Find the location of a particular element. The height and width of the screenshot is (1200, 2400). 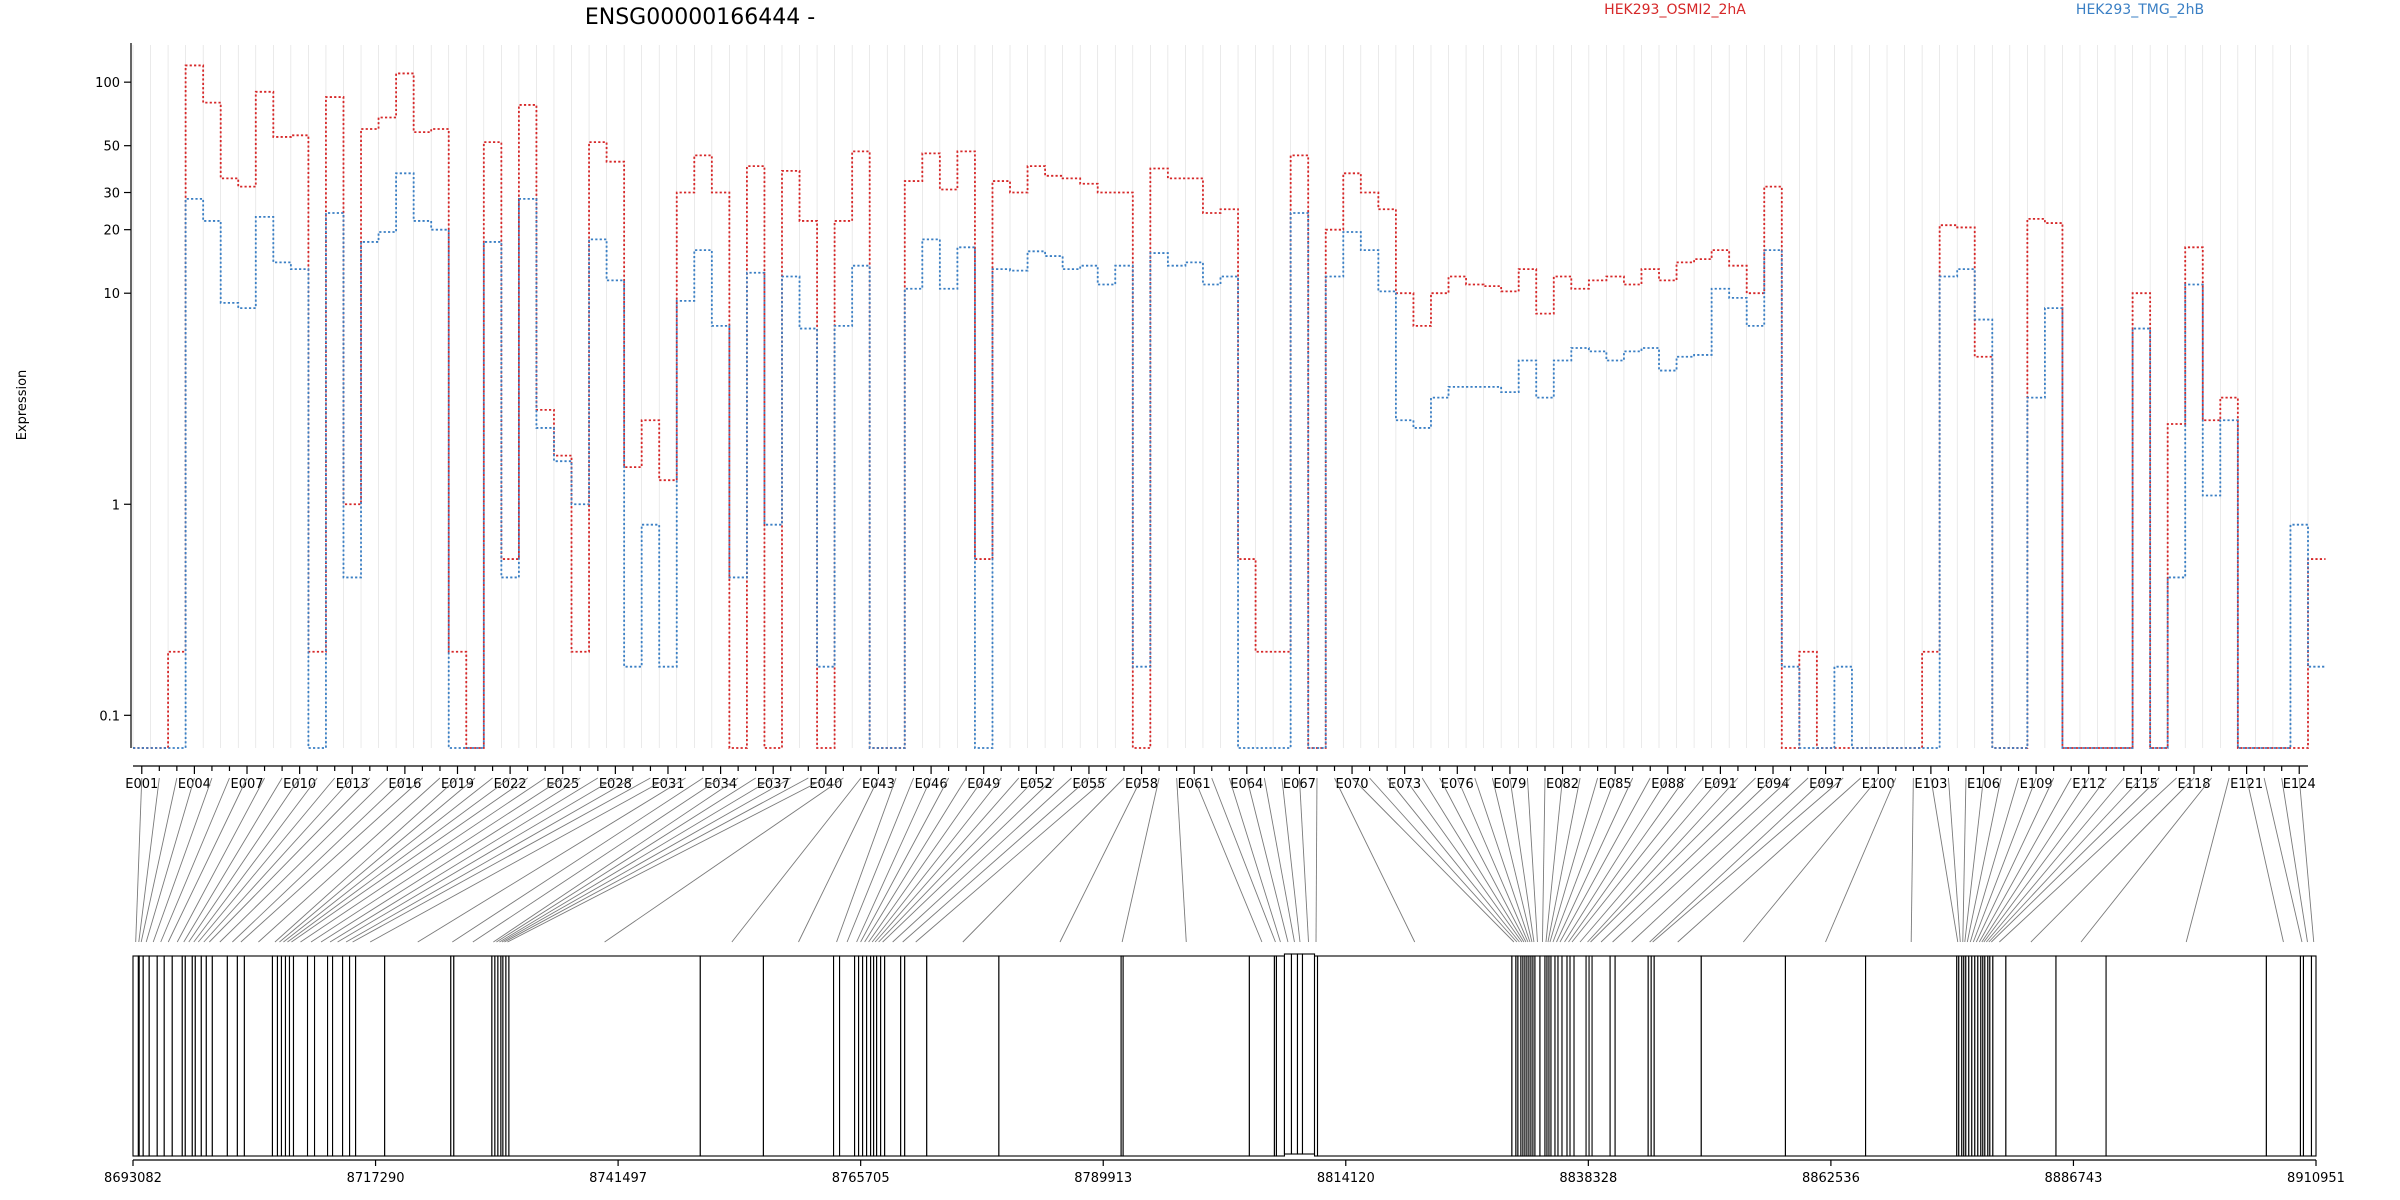

genome-tick-label: 8717290 is located at coordinates (376, 1178).